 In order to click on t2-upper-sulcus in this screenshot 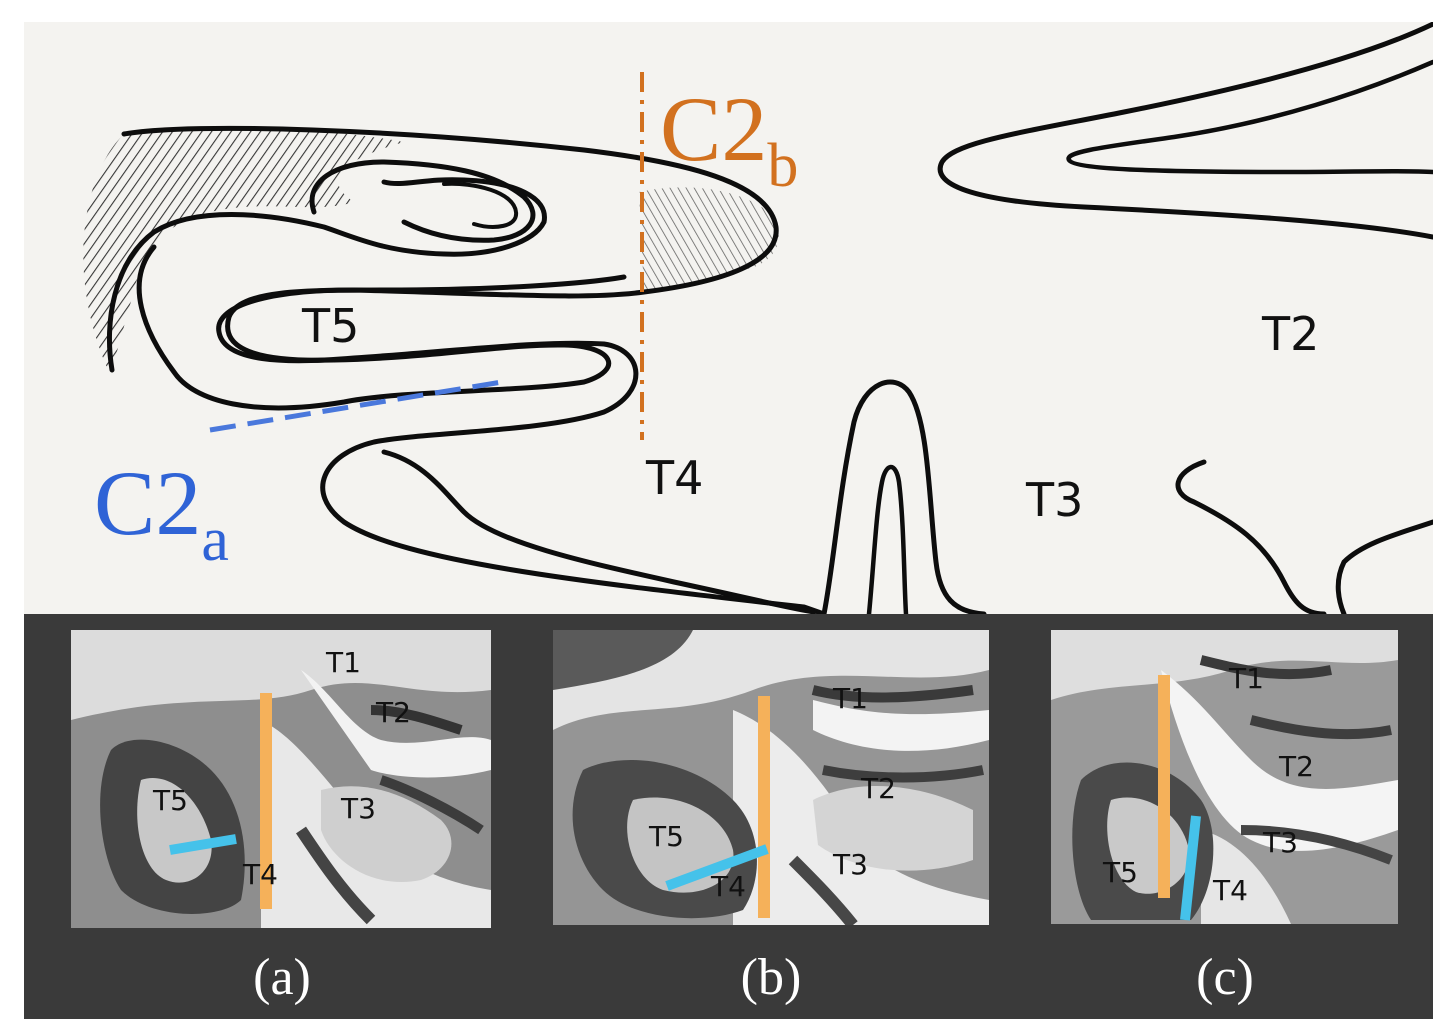, I will do `click(1185, 131)`.